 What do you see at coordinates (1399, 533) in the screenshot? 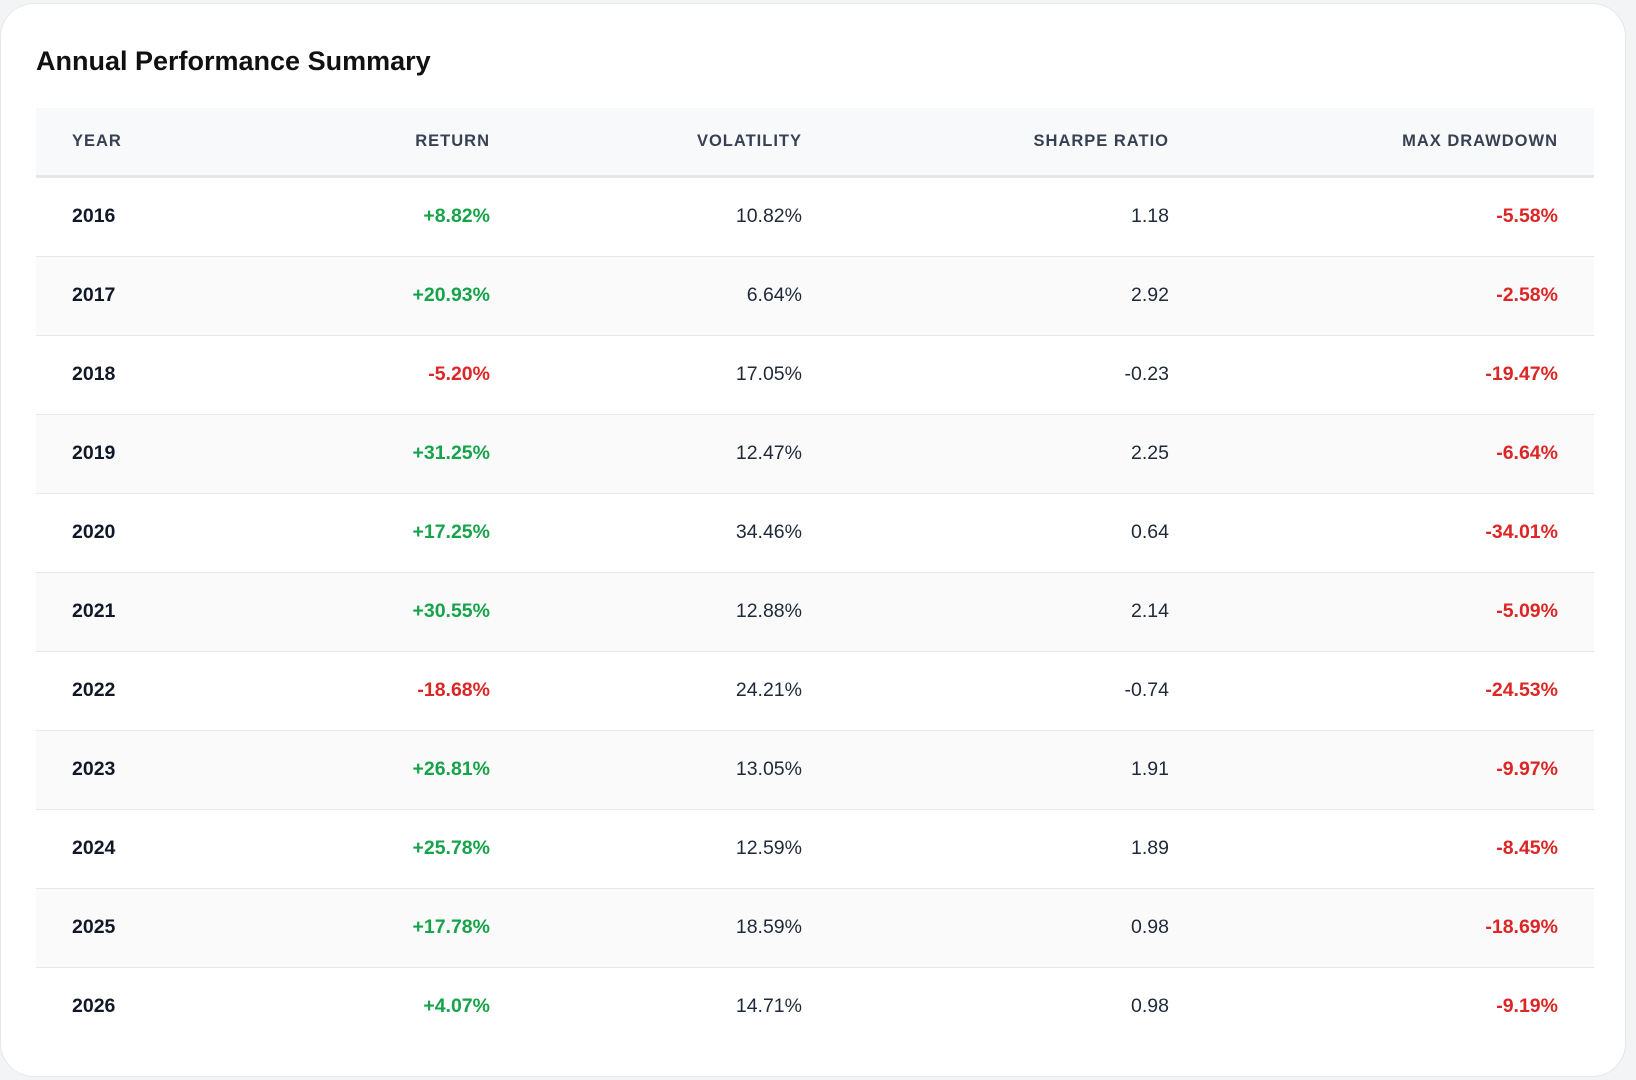
I see `max-drawdown-cell: -34.01%` at bounding box center [1399, 533].